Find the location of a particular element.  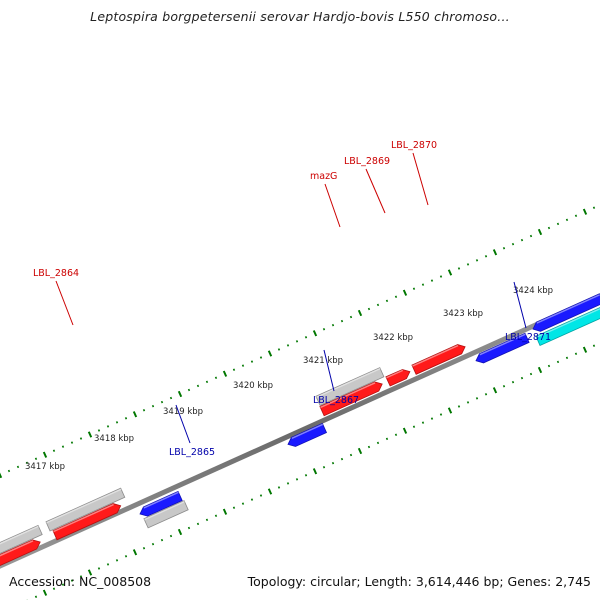

gene-label: LBL_2870 is located at coordinates (414, 145).